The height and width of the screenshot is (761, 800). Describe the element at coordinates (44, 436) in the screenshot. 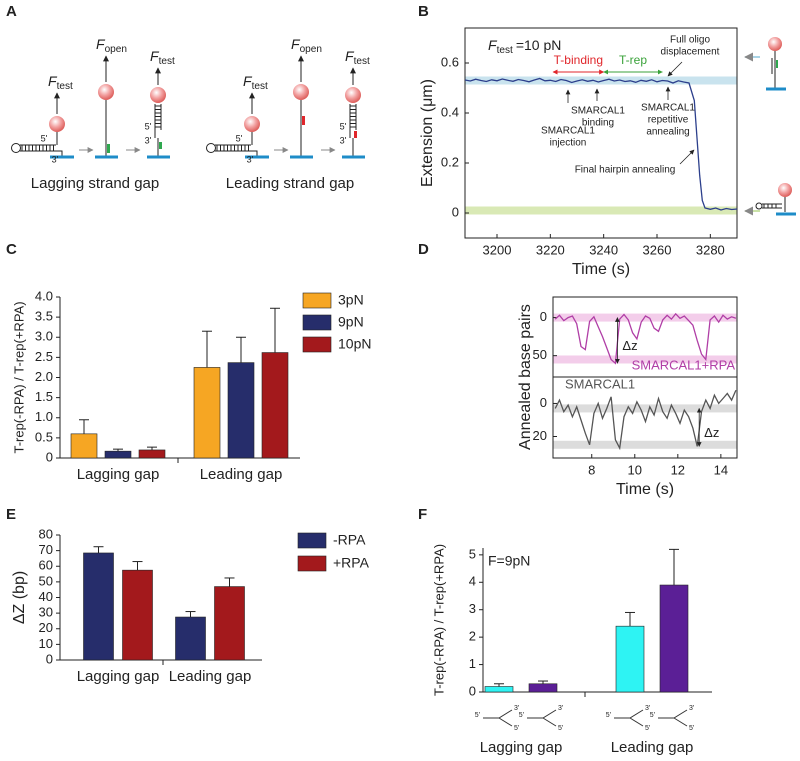

I see `y-tick-label: 0.5` at that location.